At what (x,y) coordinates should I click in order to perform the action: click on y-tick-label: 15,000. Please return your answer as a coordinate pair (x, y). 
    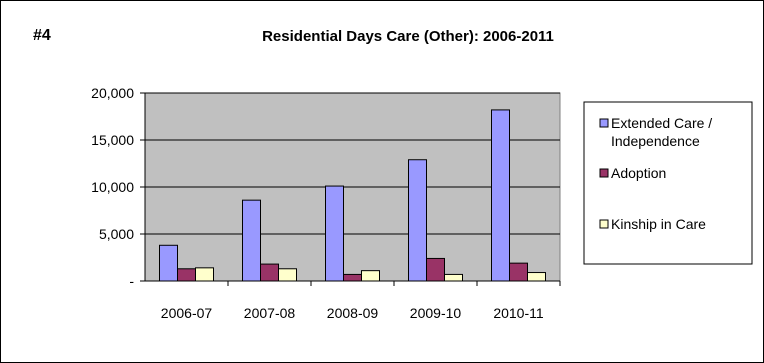
    Looking at the image, I should click on (112, 140).